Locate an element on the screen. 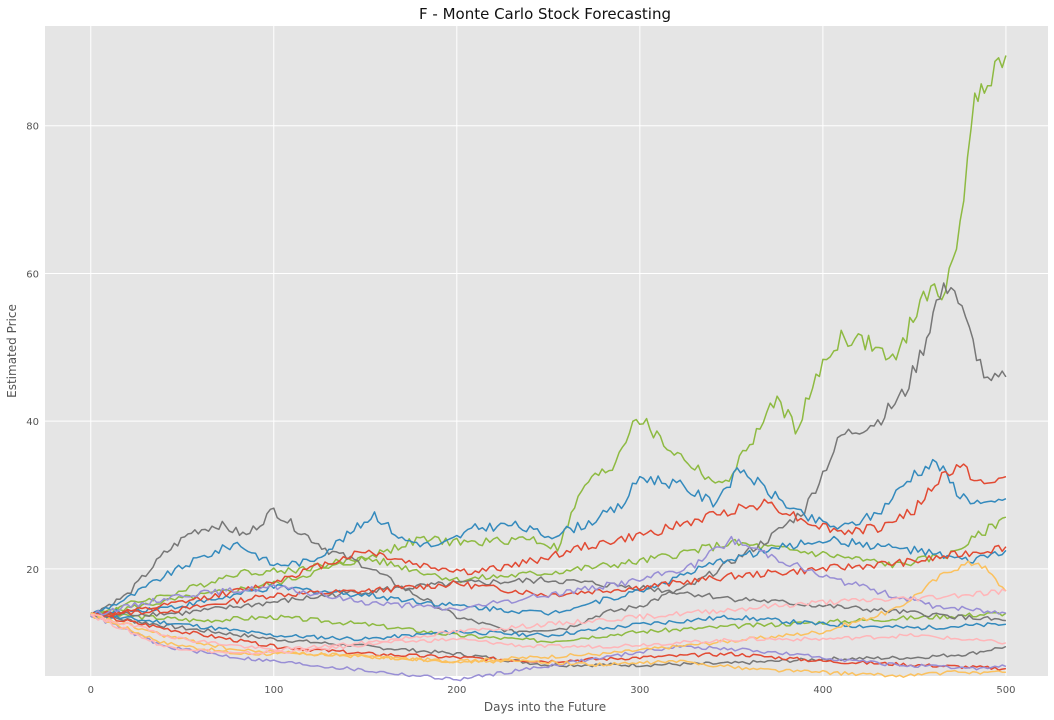 This screenshot has height=720, width=1054. x-tick-label: 0 is located at coordinates (91, 690).